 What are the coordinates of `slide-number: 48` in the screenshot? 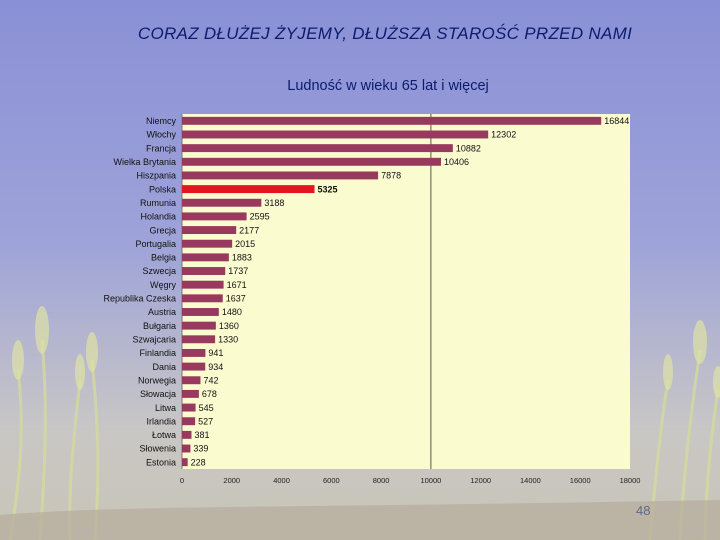 It's located at (643, 510).